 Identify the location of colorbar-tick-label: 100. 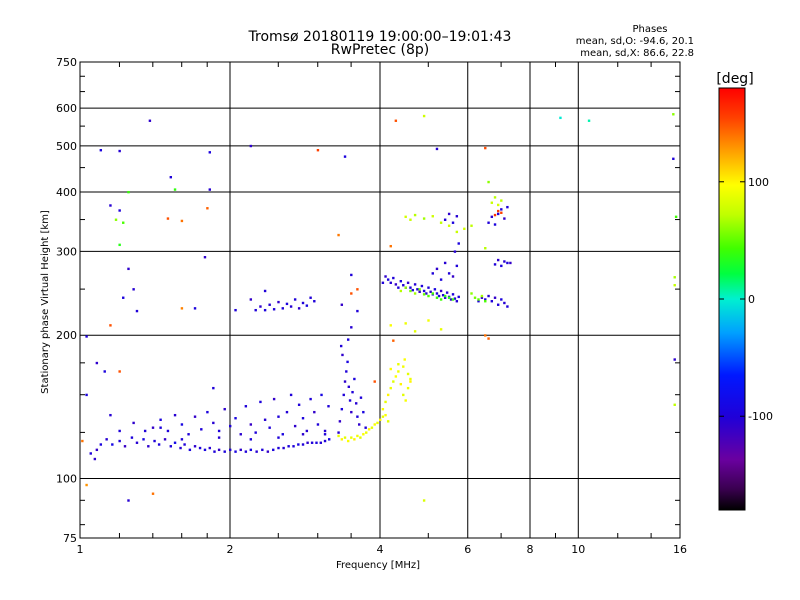
(758, 182).